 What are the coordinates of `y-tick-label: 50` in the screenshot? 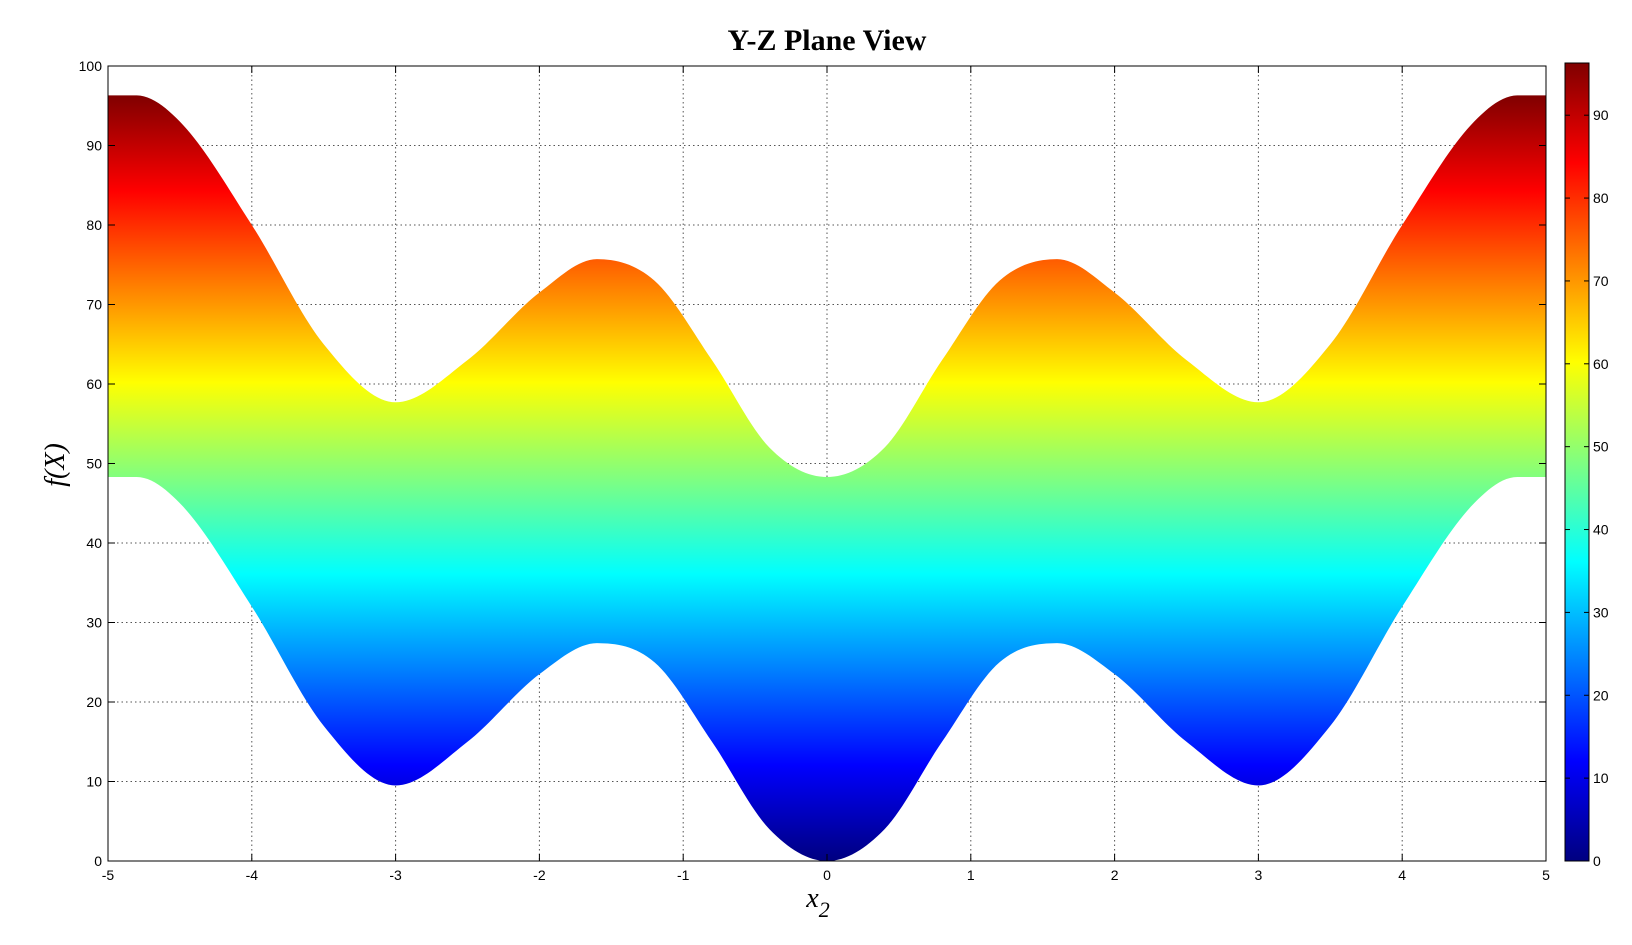 It's located at (94, 464).